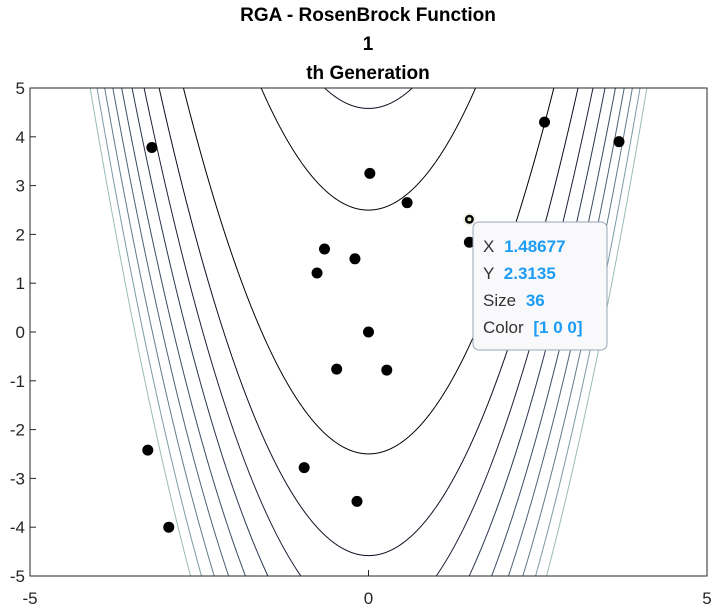  What do you see at coordinates (20, 137) in the screenshot?
I see `y-tick-label: 4` at bounding box center [20, 137].